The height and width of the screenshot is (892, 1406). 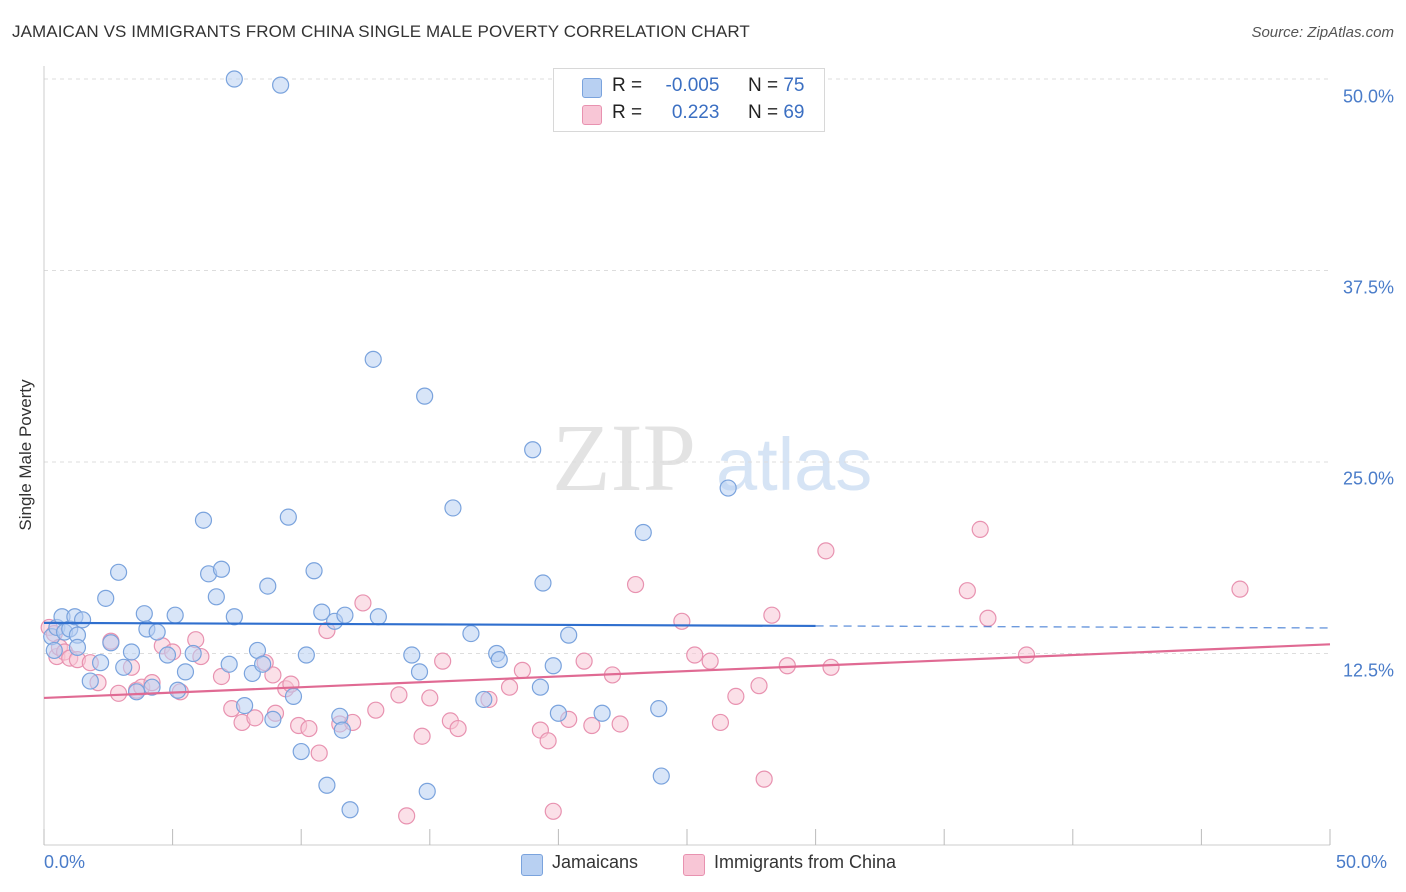 What do you see at coordinates (695, 112) in the screenshot?
I see `r-value: 0.223` at bounding box center [695, 112].